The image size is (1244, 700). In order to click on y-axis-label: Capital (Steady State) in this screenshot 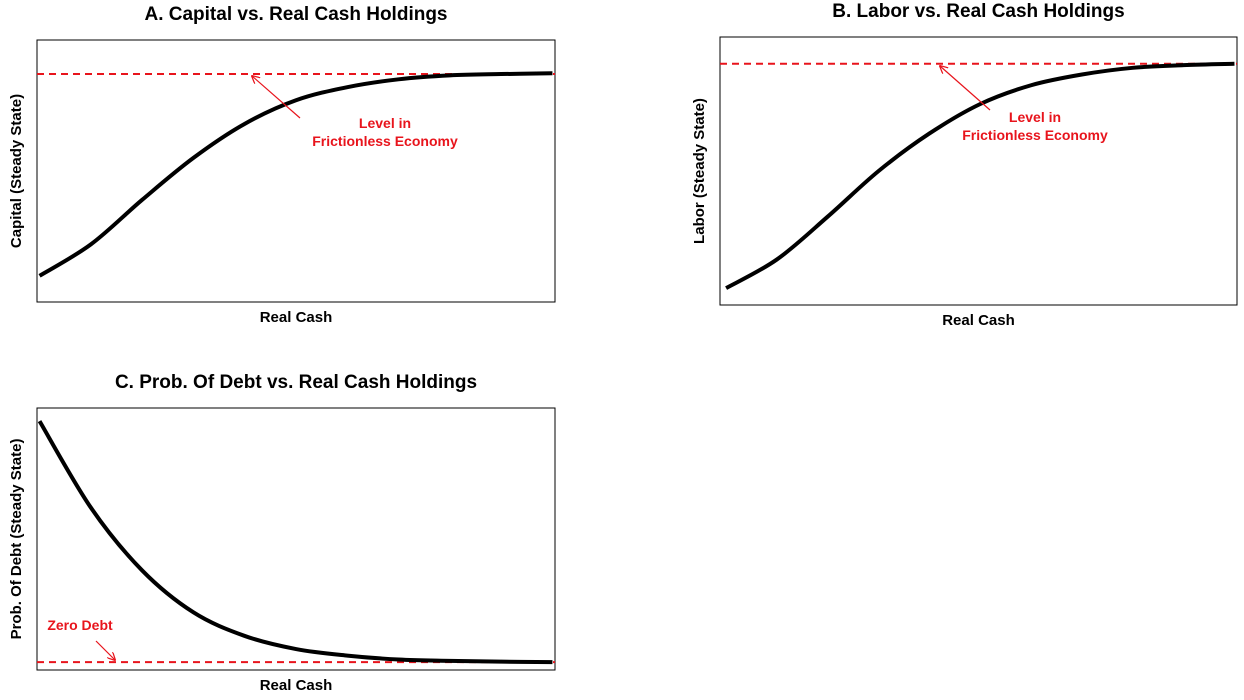, I will do `click(16, 171)`.